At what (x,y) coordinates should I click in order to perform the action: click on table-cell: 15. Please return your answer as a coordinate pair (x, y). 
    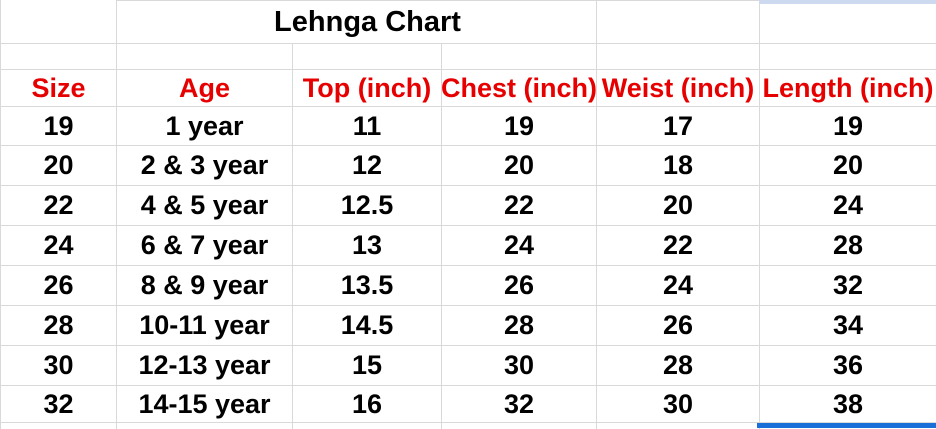
    Looking at the image, I should click on (367, 366).